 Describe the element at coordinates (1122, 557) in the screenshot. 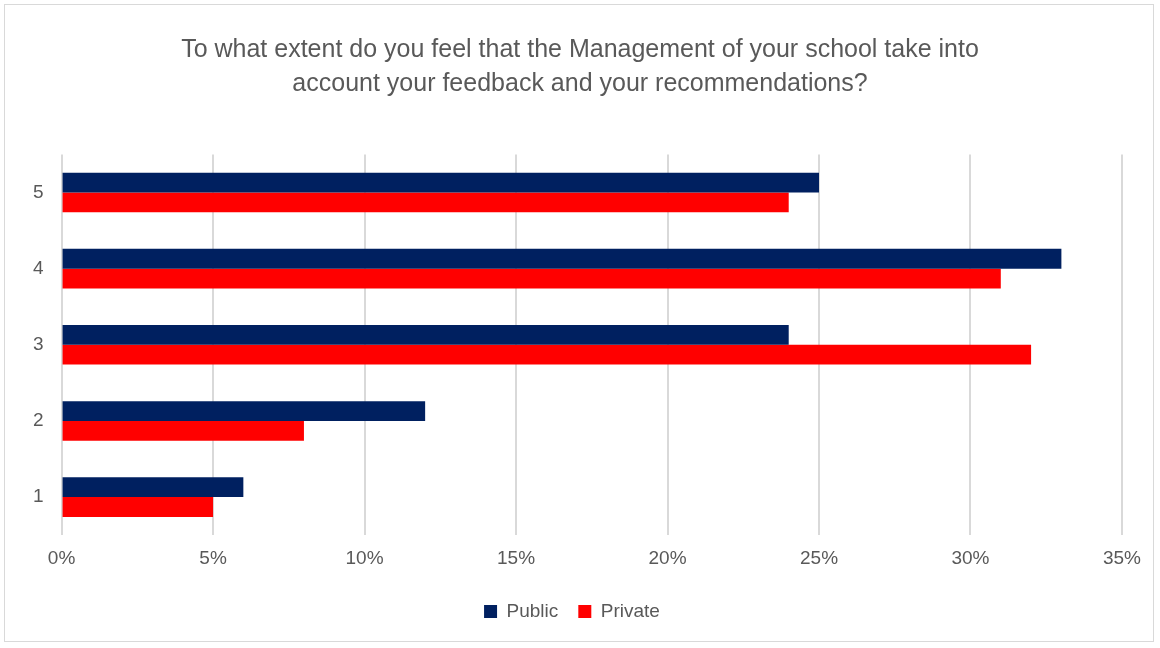

I see `x-tick-label: 35%` at that location.